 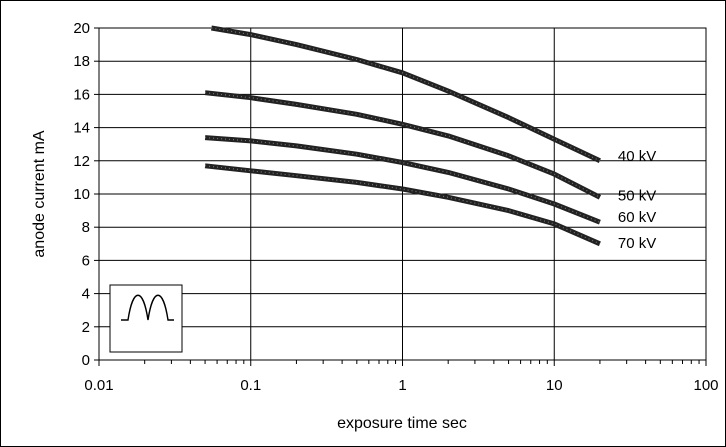 What do you see at coordinates (637, 243) in the screenshot?
I see `series-label-70-kv: 70 kV` at bounding box center [637, 243].